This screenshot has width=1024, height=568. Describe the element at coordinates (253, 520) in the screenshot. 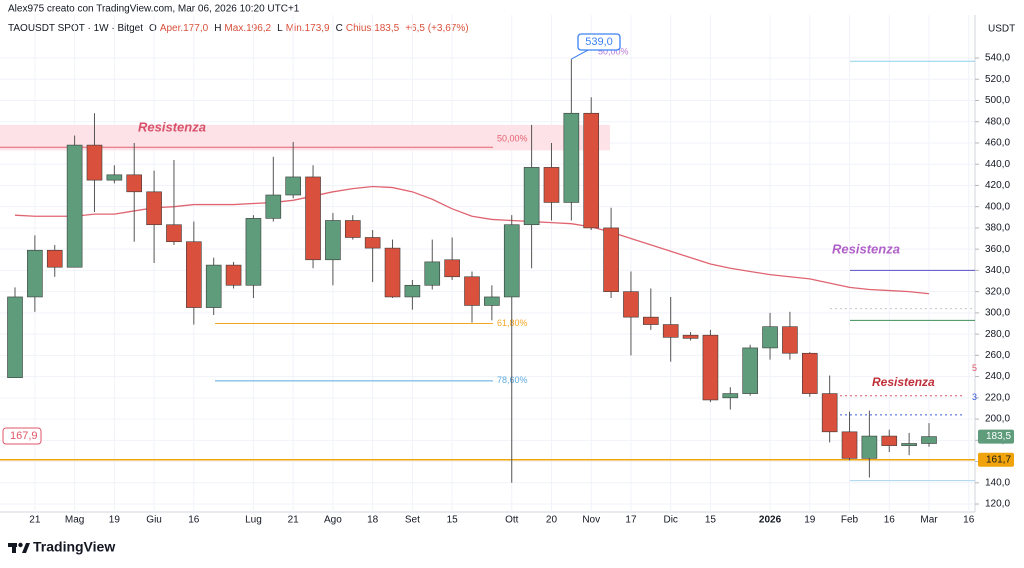

I see `x-tick-label: Lug` at that location.